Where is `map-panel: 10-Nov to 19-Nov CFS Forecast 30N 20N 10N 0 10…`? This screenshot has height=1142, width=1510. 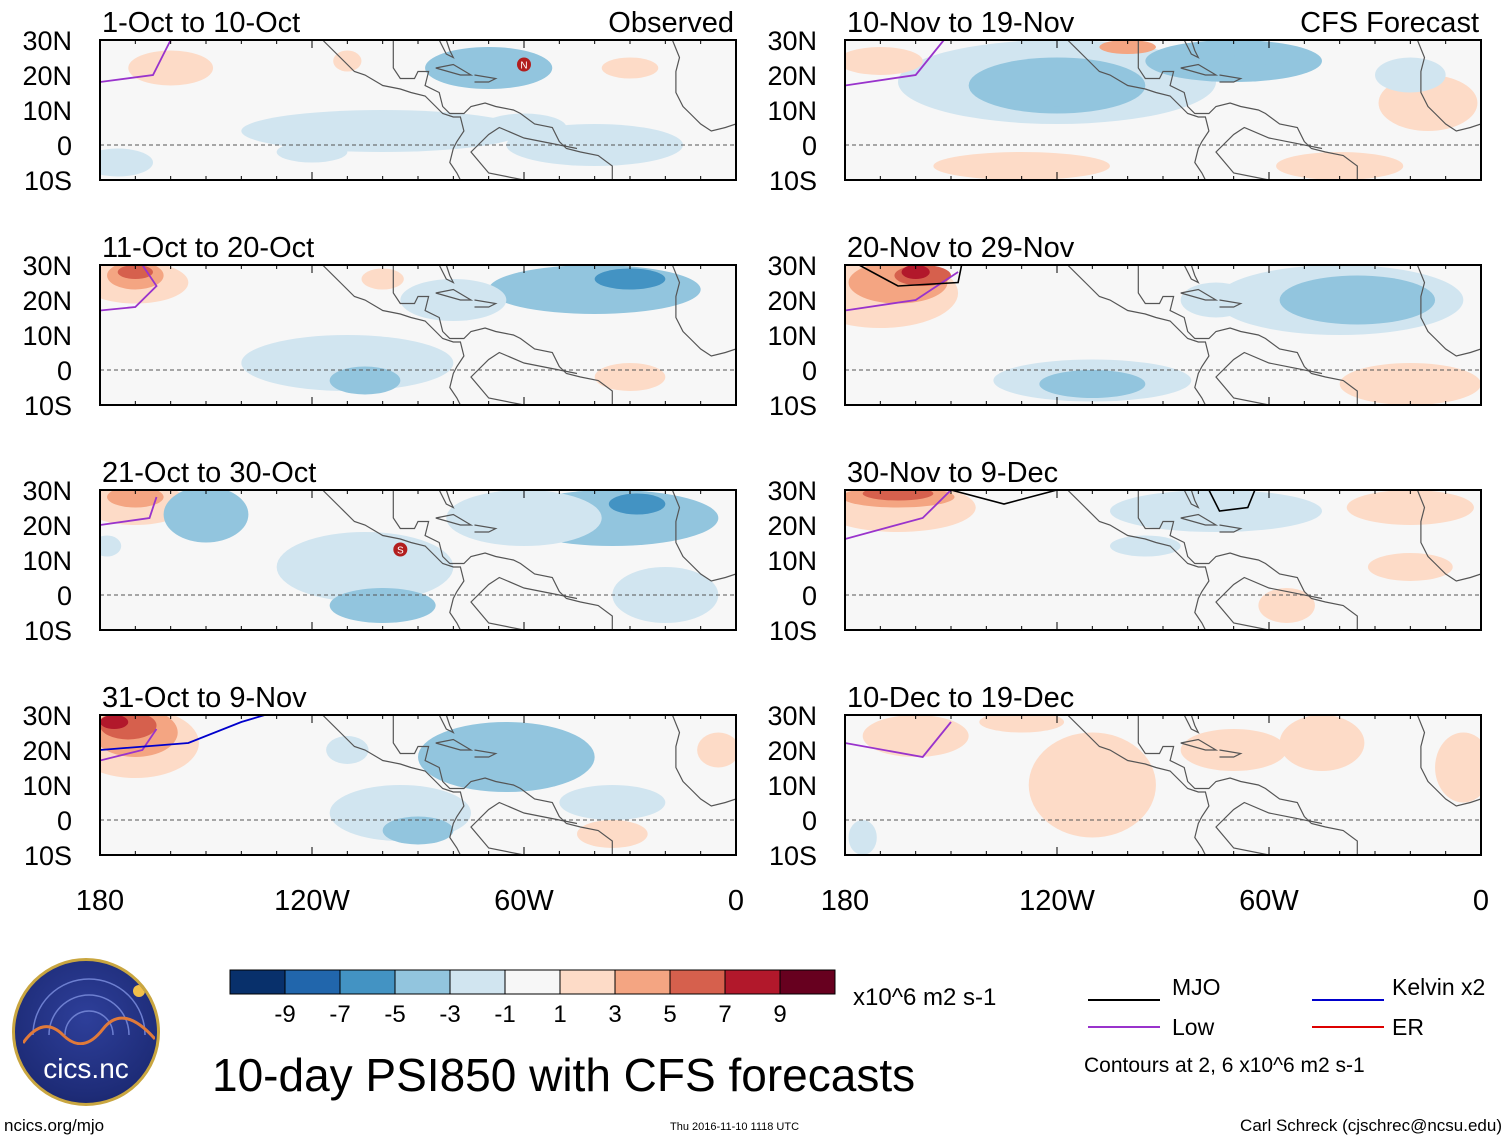 map-panel: 10-Nov to 19-Nov CFS Forecast 30N 20N 10N 0 10… is located at coordinates (1124, 101).